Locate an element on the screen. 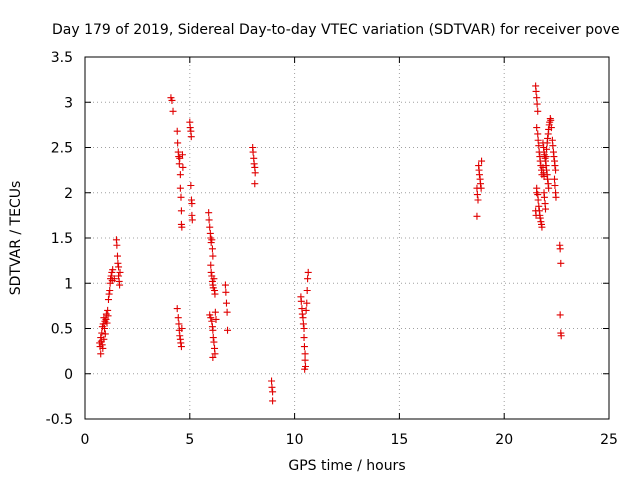  x-tick-label: 25 is located at coordinates (609, 440).